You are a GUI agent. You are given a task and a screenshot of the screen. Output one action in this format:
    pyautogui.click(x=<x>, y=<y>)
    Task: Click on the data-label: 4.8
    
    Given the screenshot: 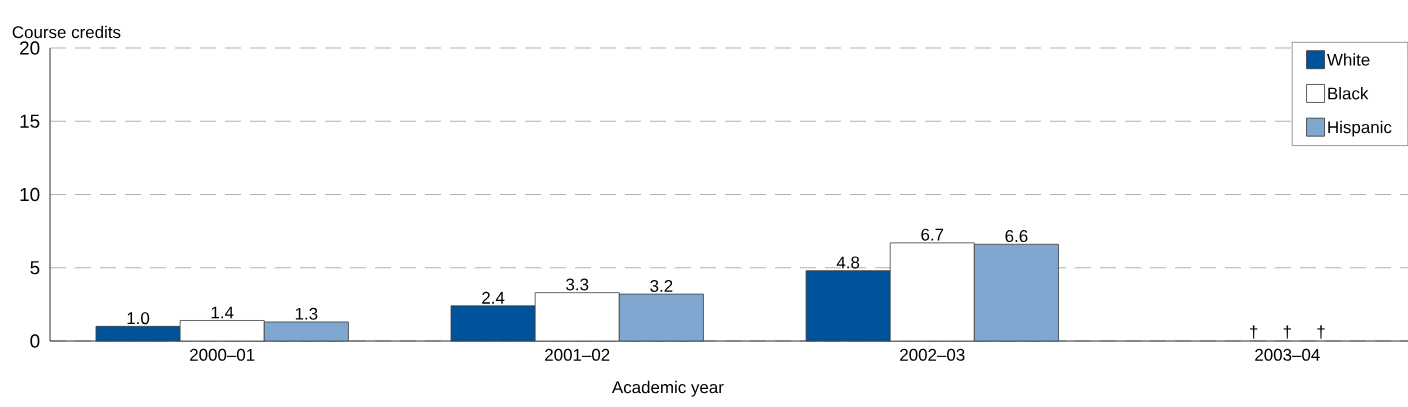 What is the action you would take?
    pyautogui.click(x=848, y=262)
    